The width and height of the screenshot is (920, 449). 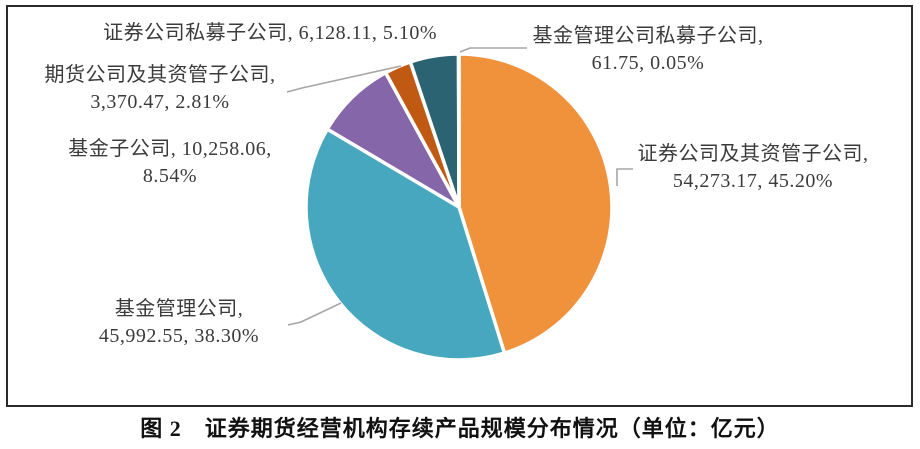 I want to click on label-fund-management-pe-subsidiary: 基金管理公司私募子公司, 61.75, 0.05%, so click(x=648, y=50).